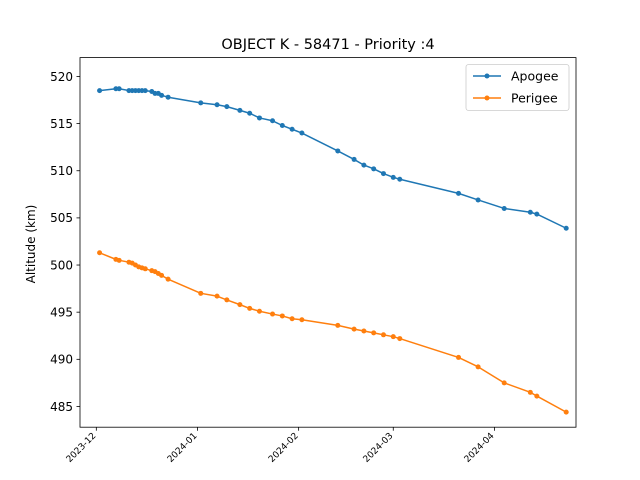 This screenshot has width=640, height=480. What do you see at coordinates (487, 98) in the screenshot?
I see `legend-marker-perigee` at bounding box center [487, 98].